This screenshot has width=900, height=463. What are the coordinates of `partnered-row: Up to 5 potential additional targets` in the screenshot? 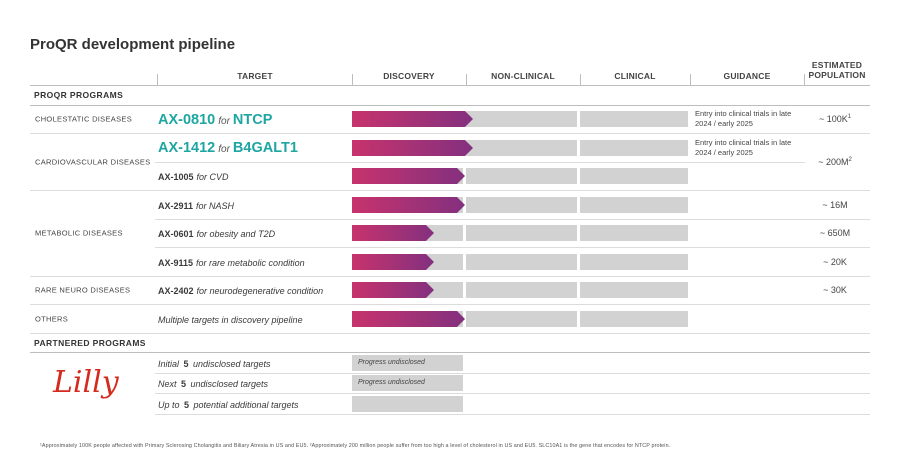 It's located at (228, 404).